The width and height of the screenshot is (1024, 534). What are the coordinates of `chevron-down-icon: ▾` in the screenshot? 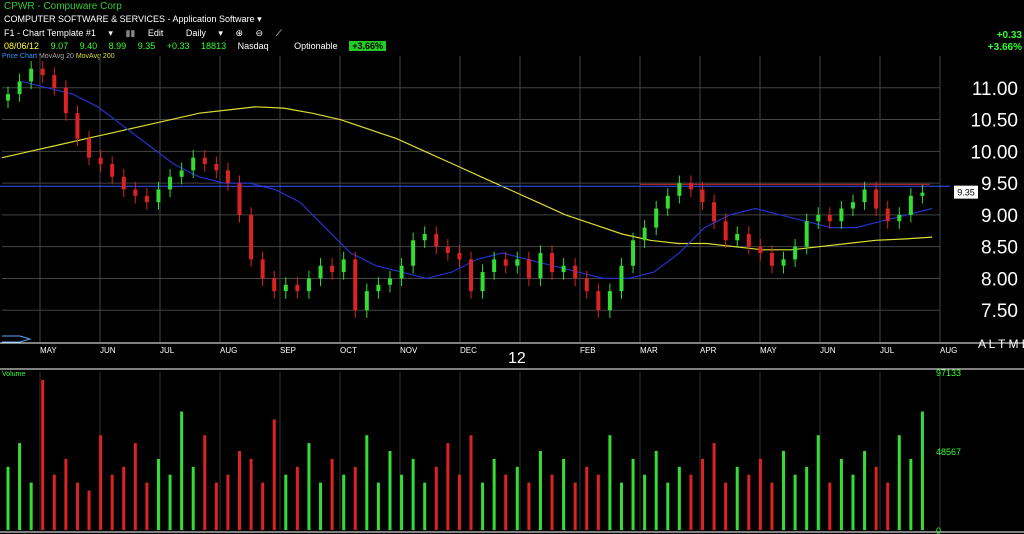 It's located at (259, 19).